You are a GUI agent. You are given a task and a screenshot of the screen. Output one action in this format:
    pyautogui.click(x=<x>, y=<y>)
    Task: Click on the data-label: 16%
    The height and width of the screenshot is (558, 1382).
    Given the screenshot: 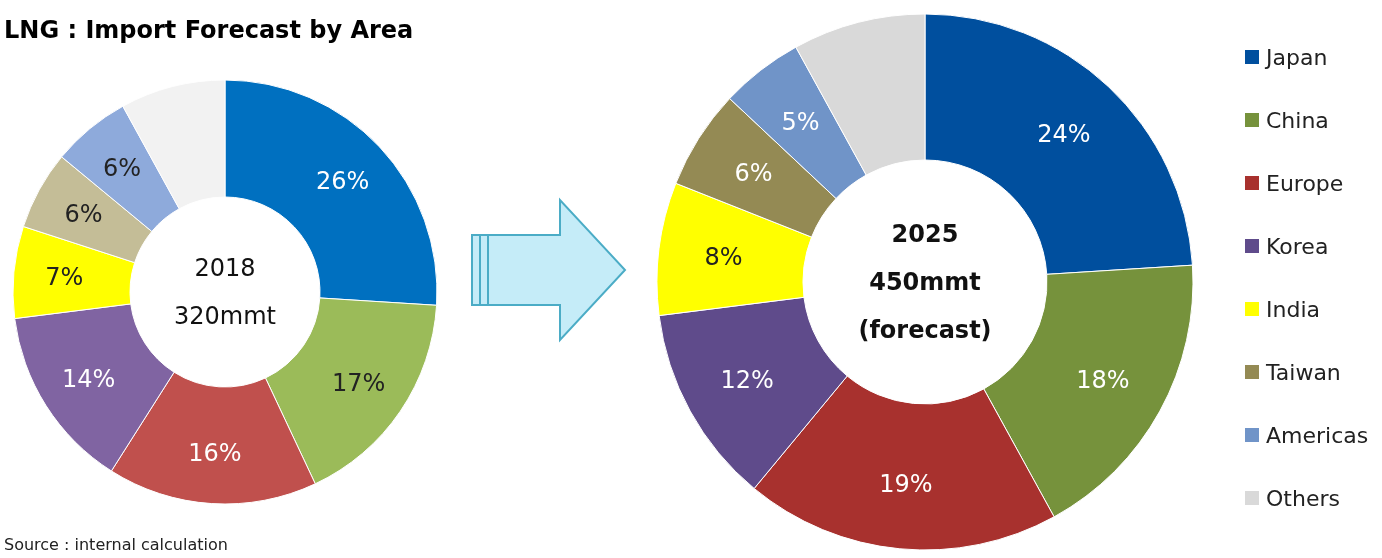 What is the action you would take?
    pyautogui.click(x=215, y=453)
    